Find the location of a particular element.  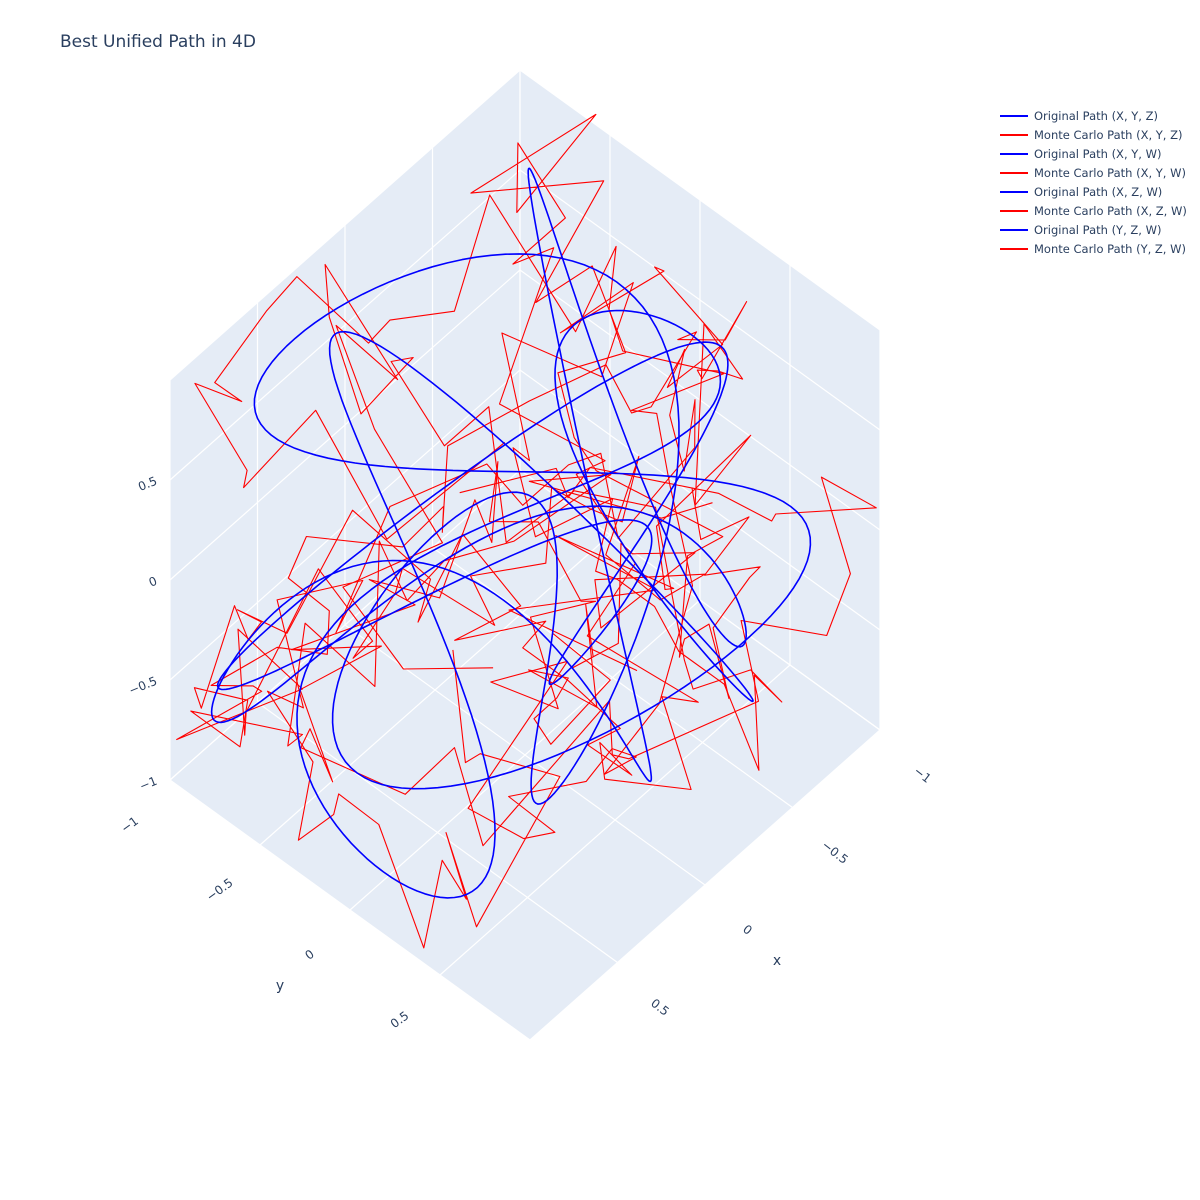

y-tick-label: 0 is located at coordinates (309, 955).